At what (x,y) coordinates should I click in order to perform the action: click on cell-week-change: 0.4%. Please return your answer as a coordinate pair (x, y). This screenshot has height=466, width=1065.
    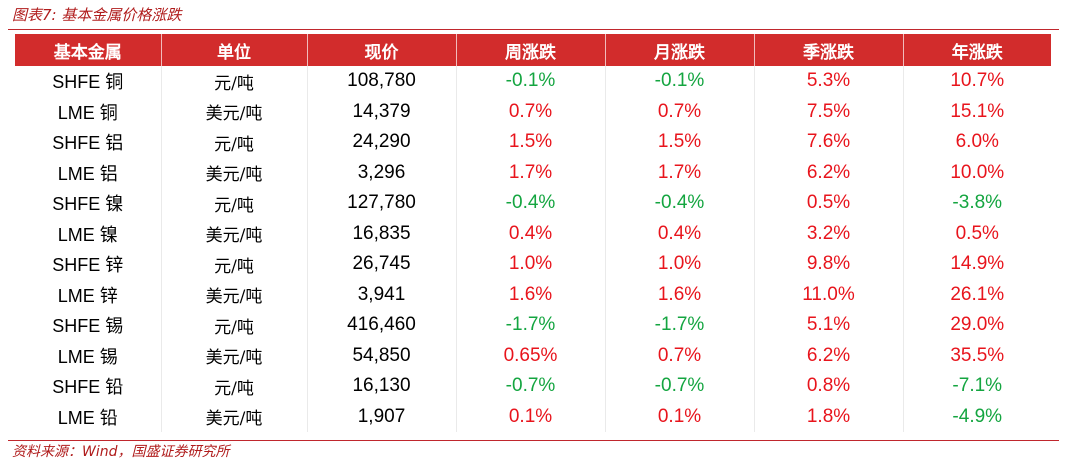
    Looking at the image, I should click on (531, 233).